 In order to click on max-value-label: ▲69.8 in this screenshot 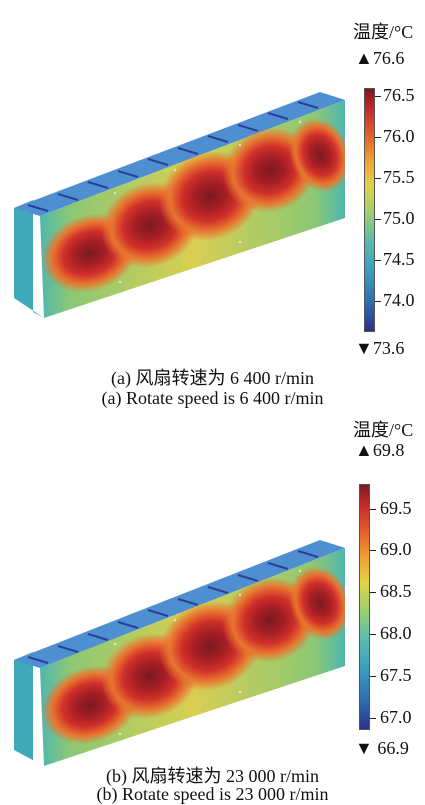, I will do `click(380, 450)`.